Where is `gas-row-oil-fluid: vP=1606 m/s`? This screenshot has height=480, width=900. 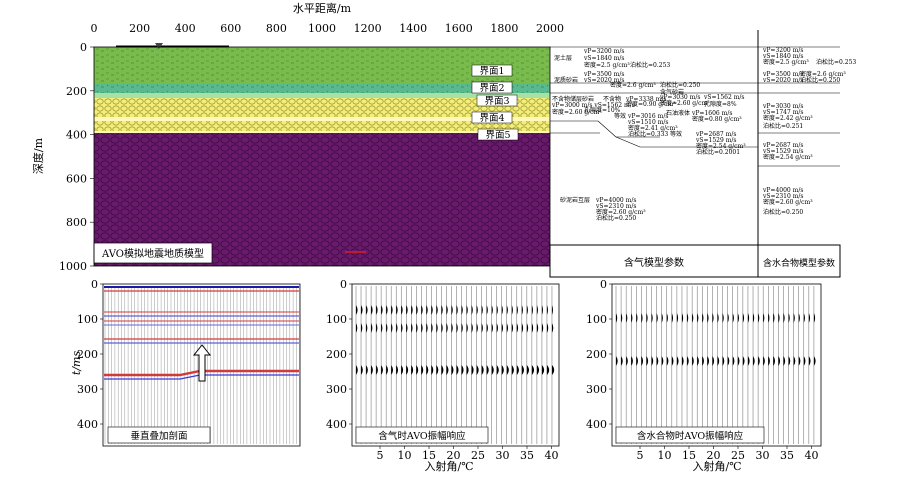 gas-row-oil-fluid: vP=1606 m/s is located at coordinates (711, 113).